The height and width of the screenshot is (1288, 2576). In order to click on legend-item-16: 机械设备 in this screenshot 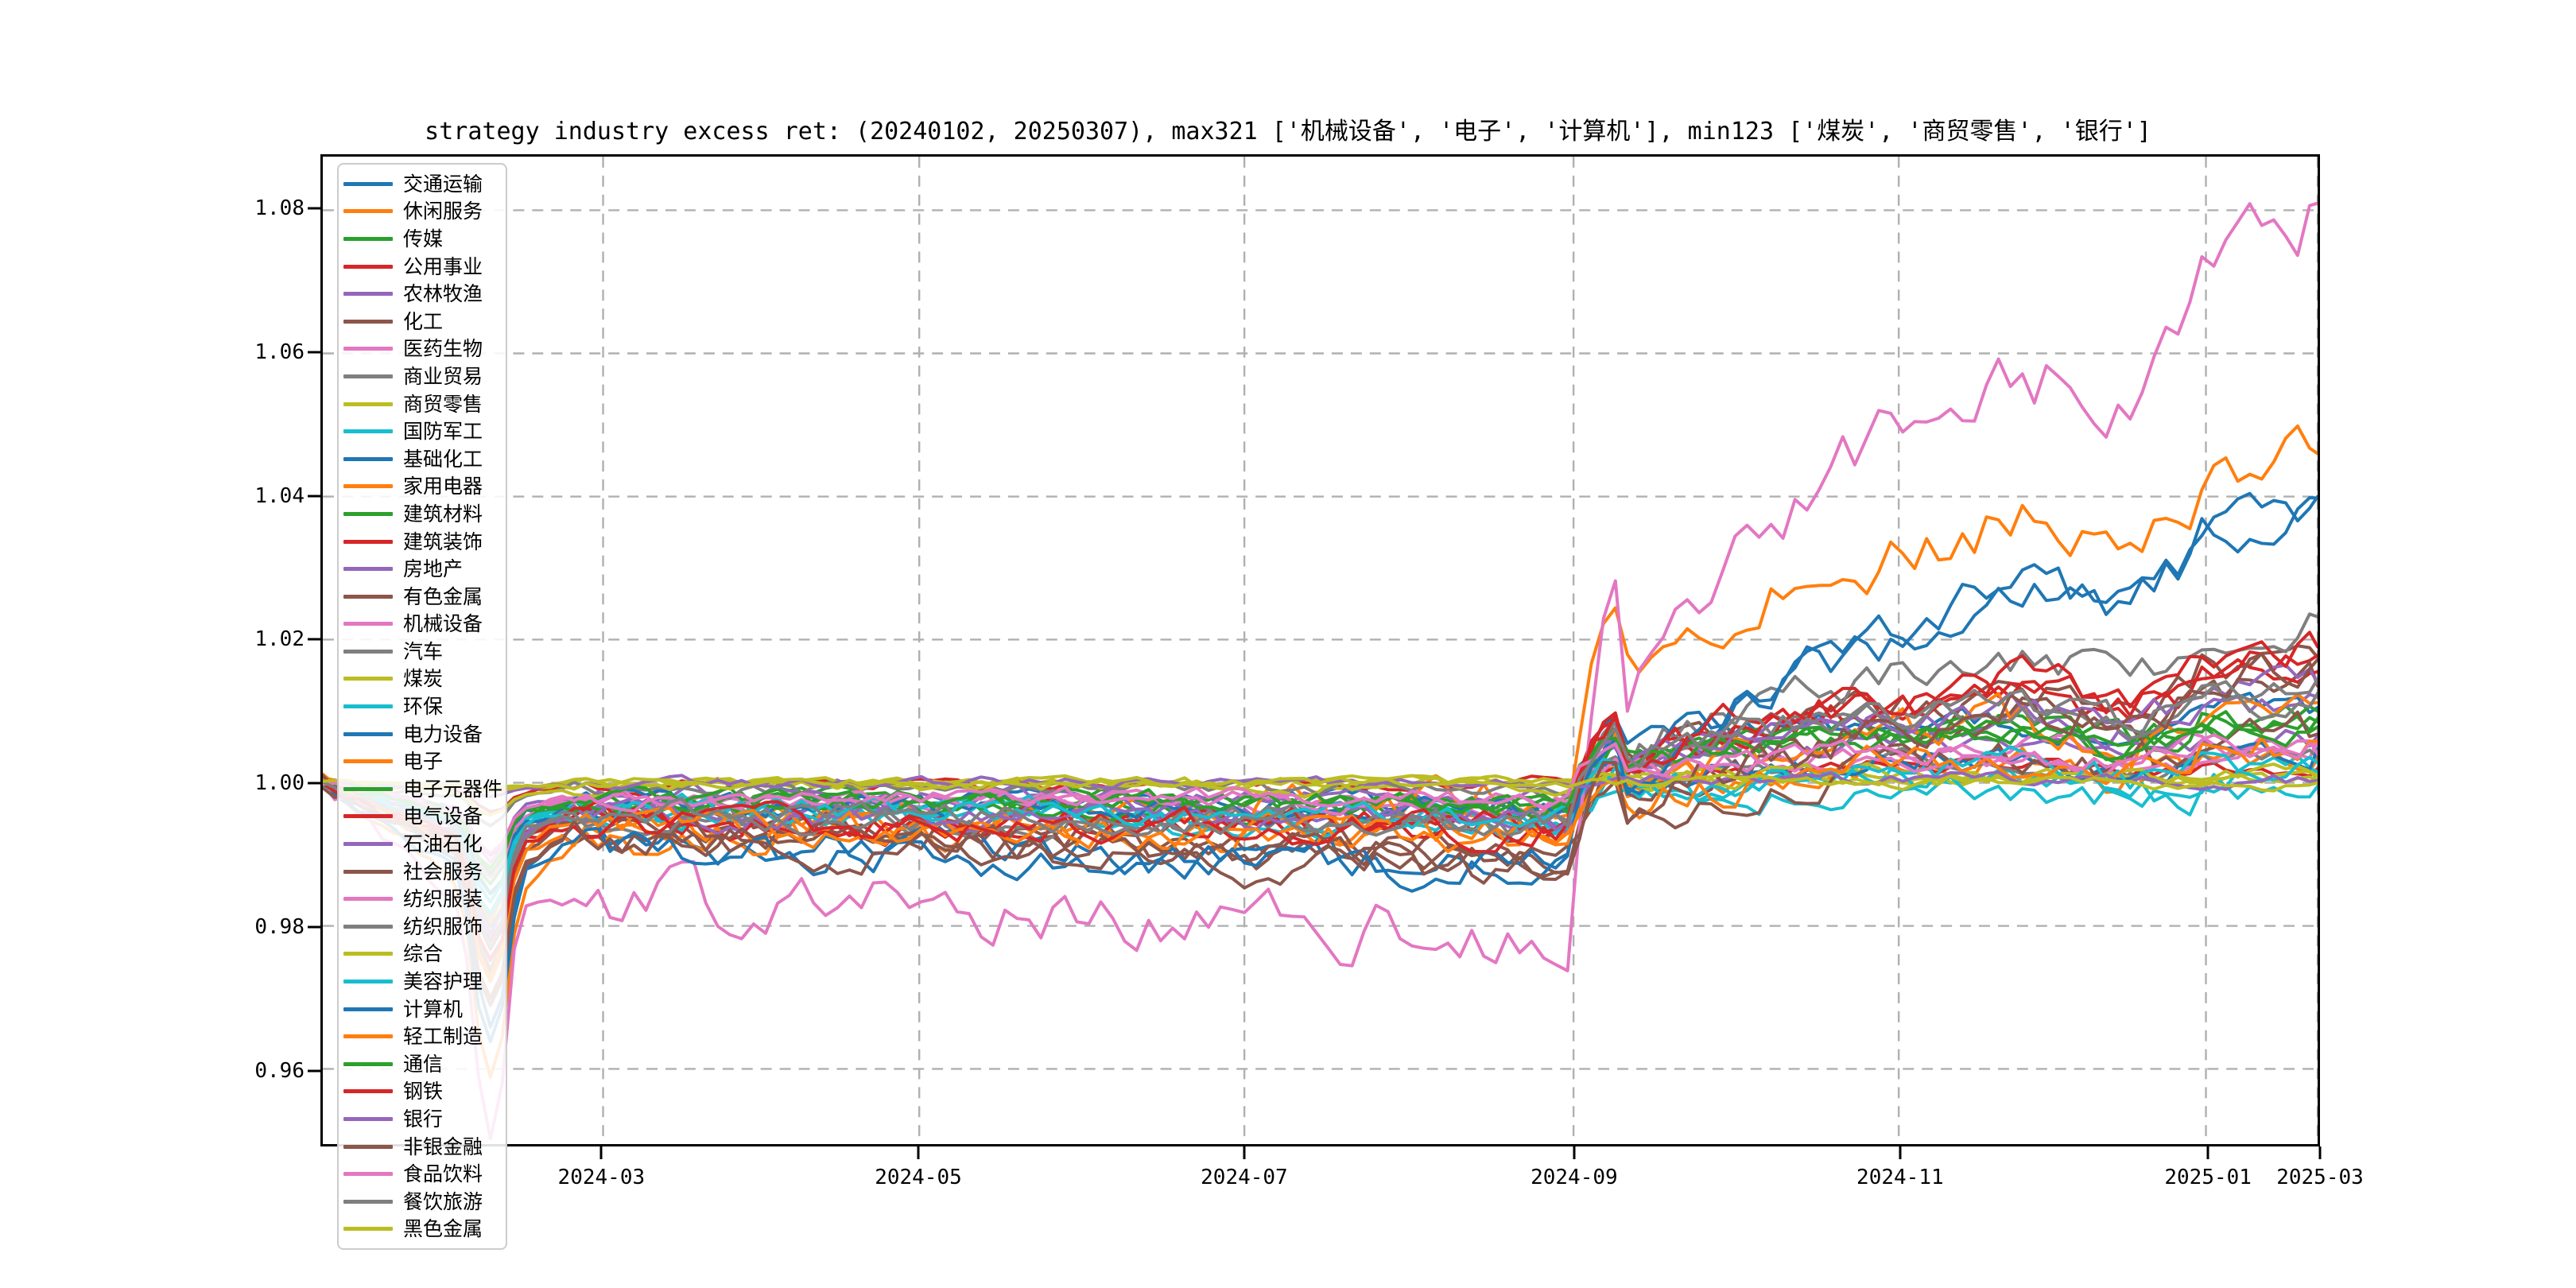, I will do `click(422, 625)`.